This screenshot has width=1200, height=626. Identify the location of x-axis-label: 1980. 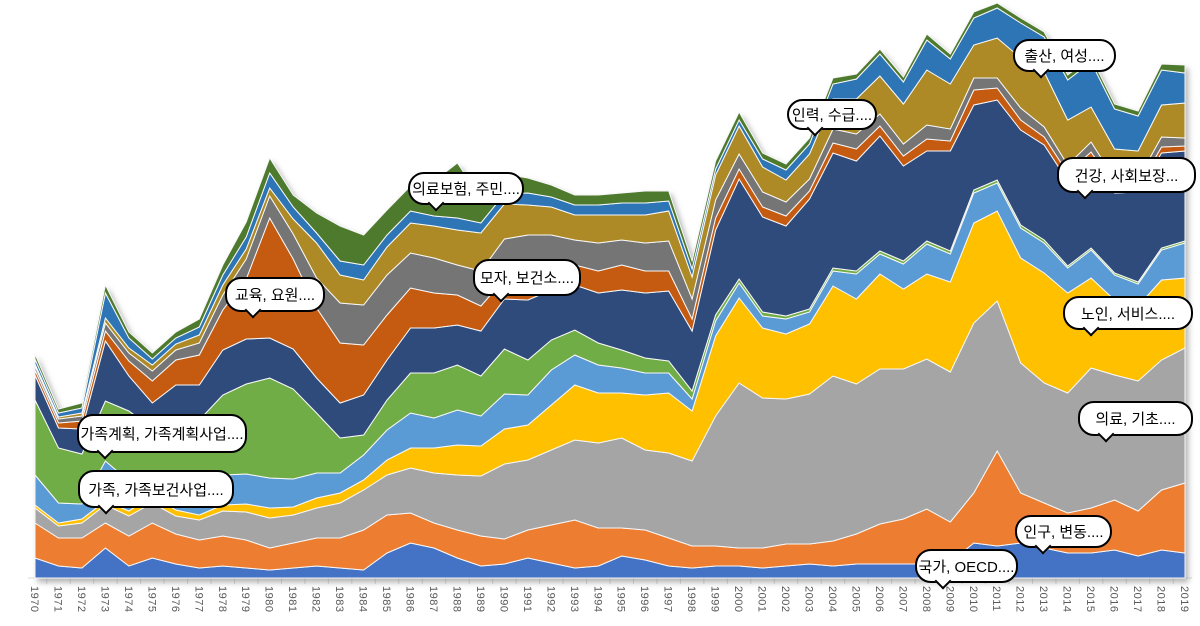
(268, 599).